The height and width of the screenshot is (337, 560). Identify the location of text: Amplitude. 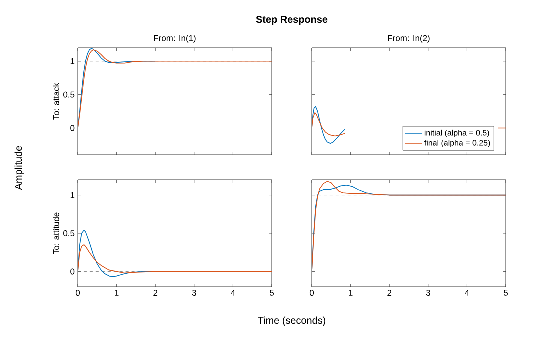
(19, 168).